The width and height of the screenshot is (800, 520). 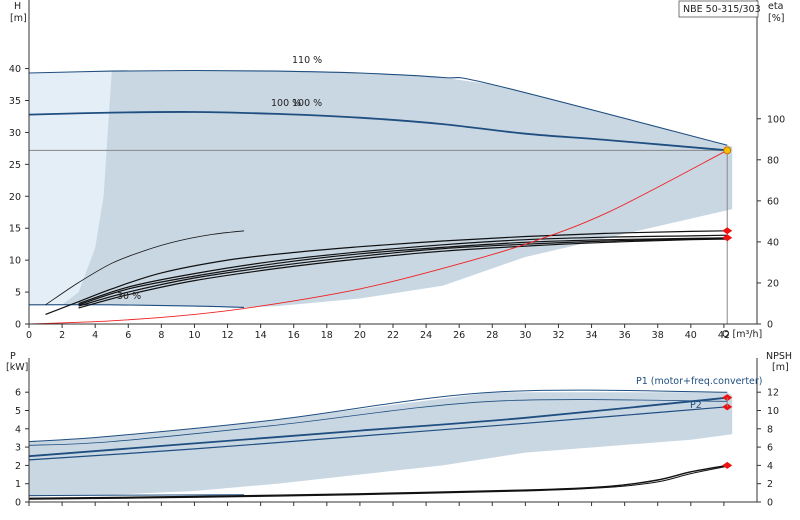 I want to click on npsh-ylabel-unit: [m], so click(x=780, y=367).